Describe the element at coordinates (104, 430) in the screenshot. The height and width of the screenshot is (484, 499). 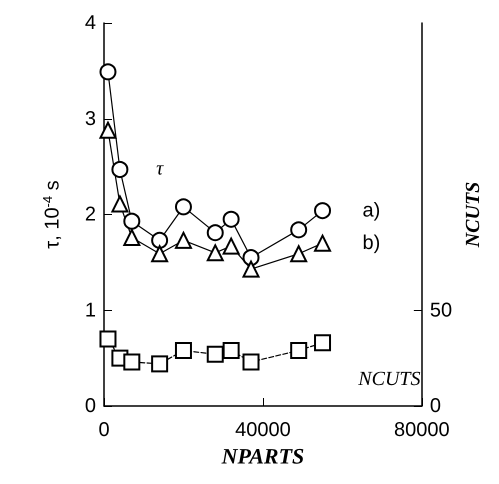
I see `x-tick-label: 0` at that location.